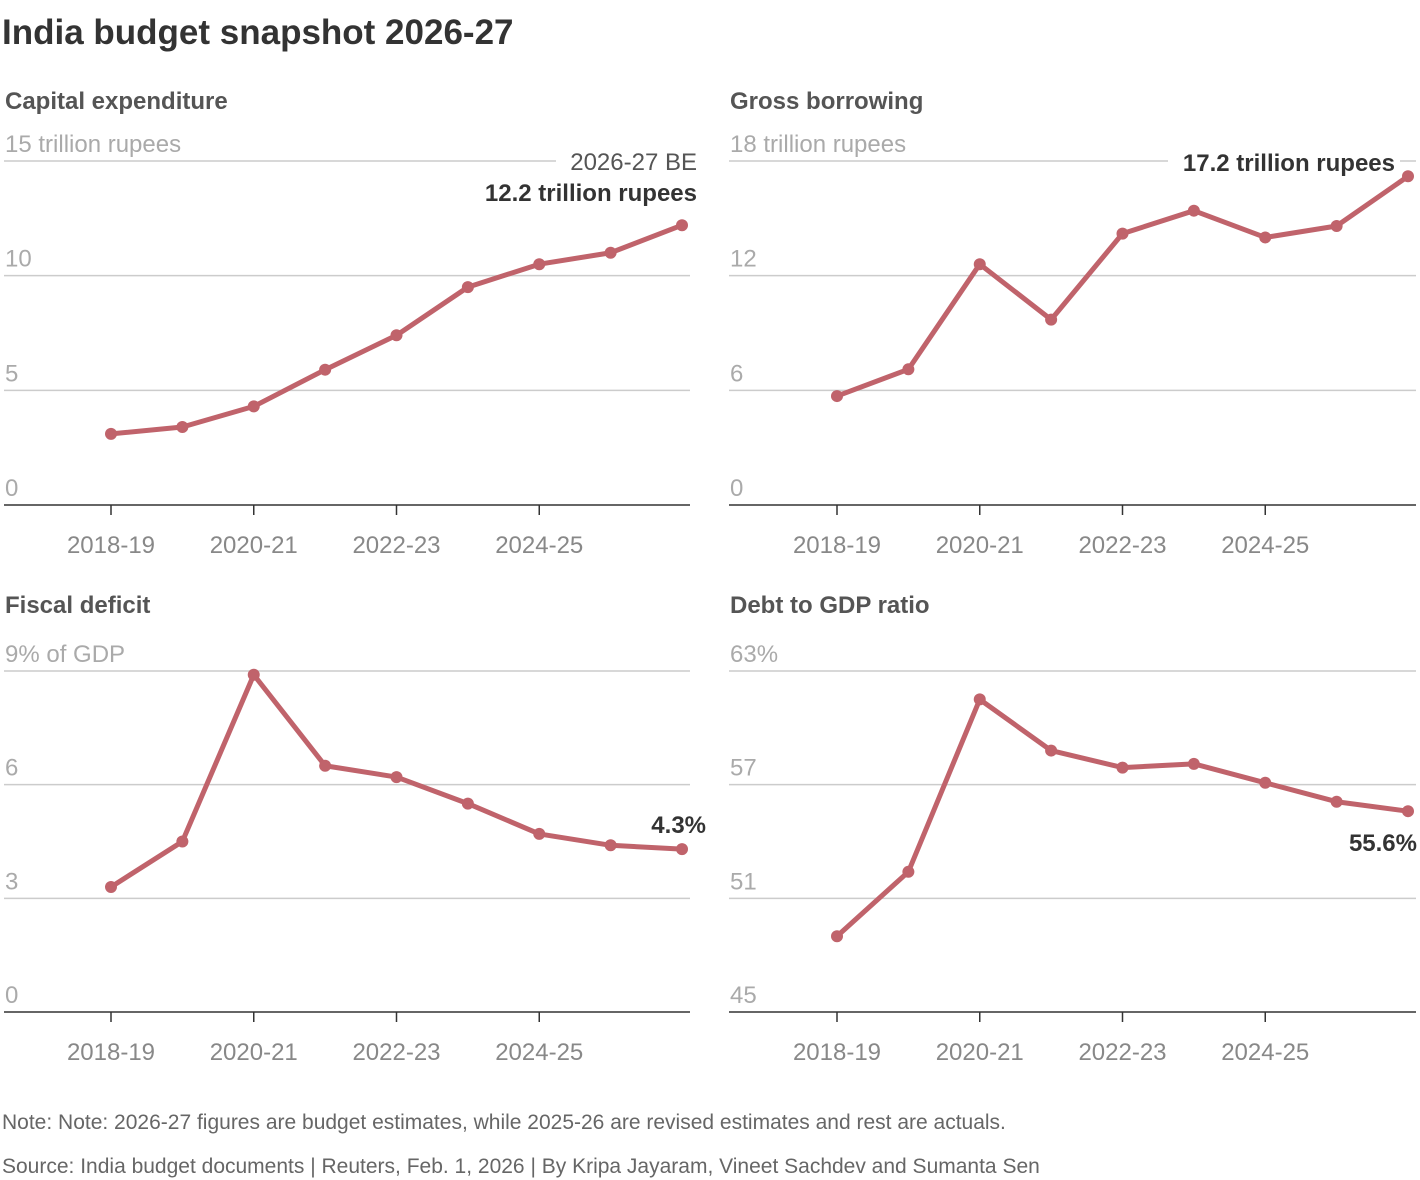 This screenshot has width=1420, height=1180. Describe the element at coordinates (116, 101) in the screenshot. I see `panel-title: Capital expenditure` at that location.